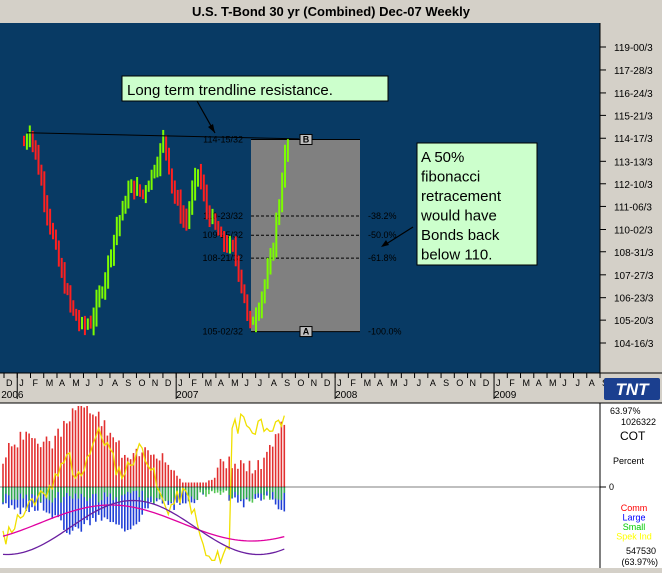  Describe the element at coordinates (12, 395) in the screenshot. I see `year-label: 2006` at that location.